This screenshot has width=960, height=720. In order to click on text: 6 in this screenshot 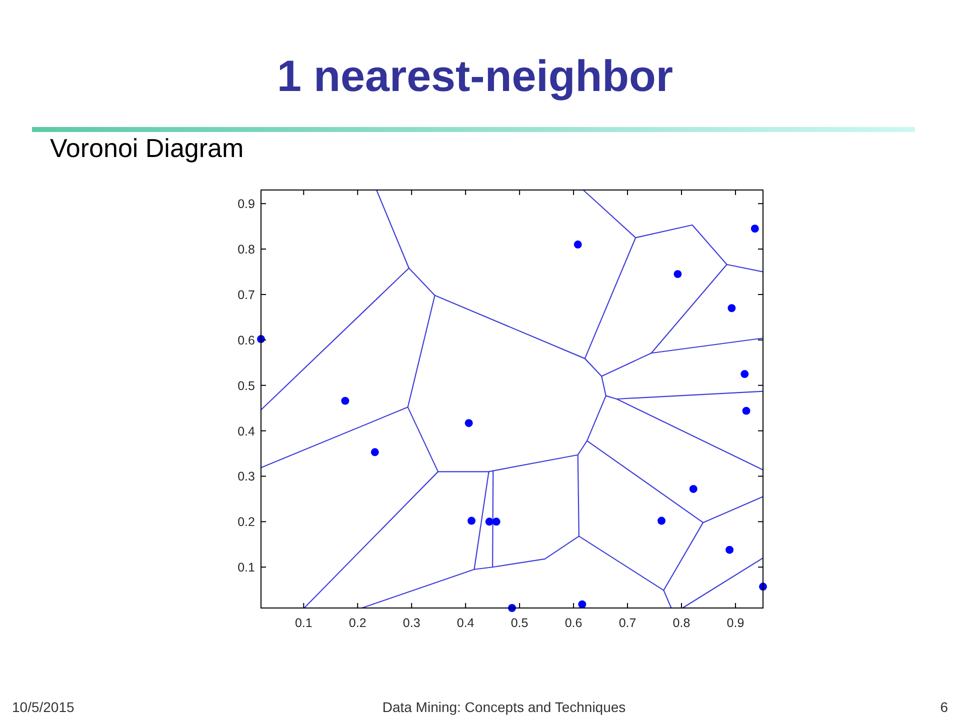, I will do `click(944, 707)`.